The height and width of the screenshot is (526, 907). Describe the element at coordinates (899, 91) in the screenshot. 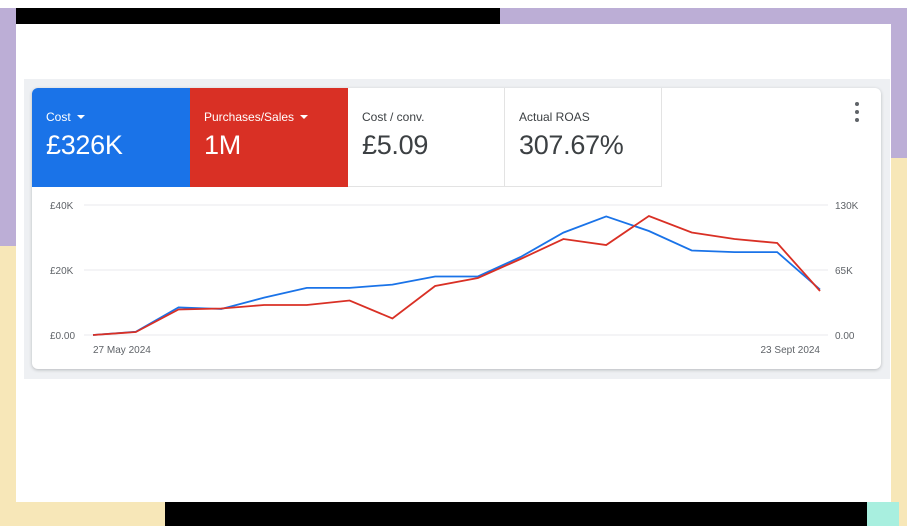

I see `decor-bar-right-purple` at that location.